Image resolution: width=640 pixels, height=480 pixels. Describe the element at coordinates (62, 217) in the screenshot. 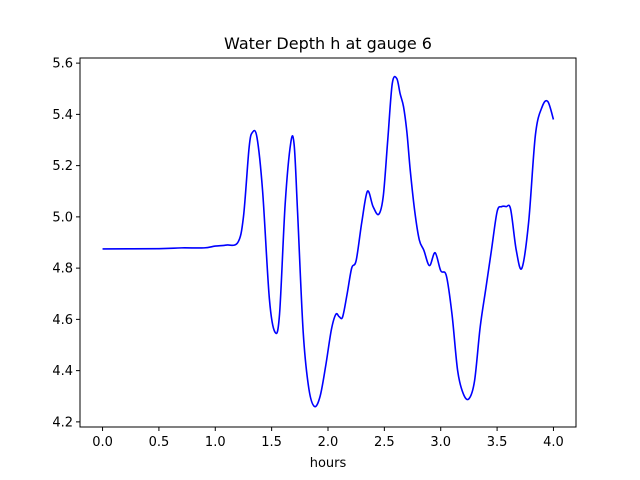

I see `y-tick-label: 5.0` at that location.